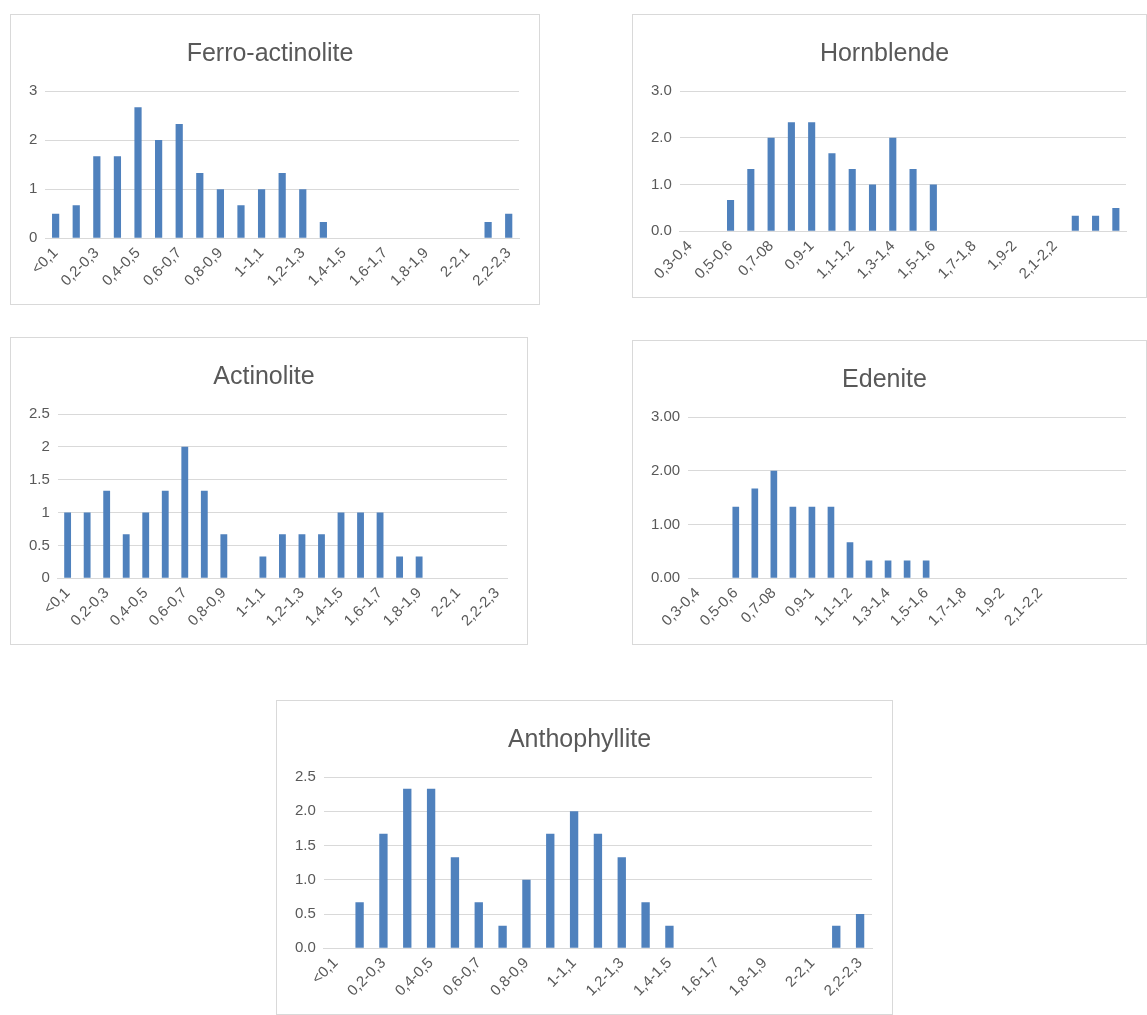 This screenshot has height=1015, width=1147. I want to click on chart-title: Actinolite, so click(264, 374).